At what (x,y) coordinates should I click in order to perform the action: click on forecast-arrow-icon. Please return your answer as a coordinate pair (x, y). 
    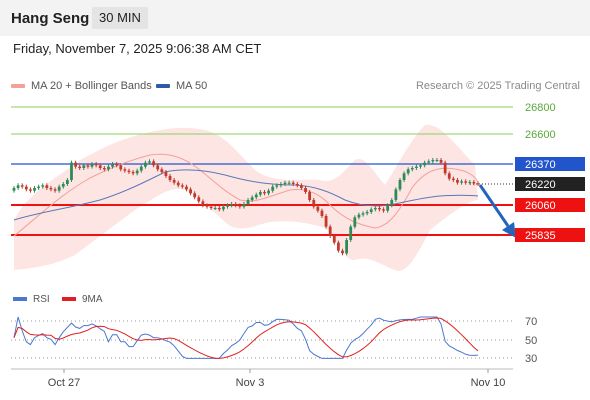
    Looking at the image, I should click on (497, 211).